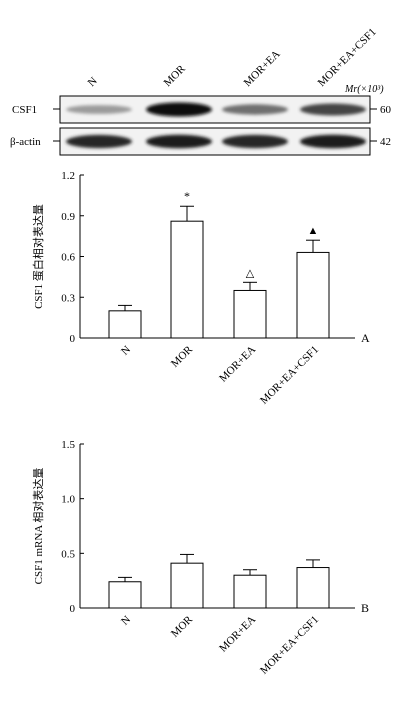 Image resolution: width=415 pixels, height=701 pixels. What do you see at coordinates (313, 231) in the screenshot?
I see `significance-marker: ▲` at bounding box center [313, 231].